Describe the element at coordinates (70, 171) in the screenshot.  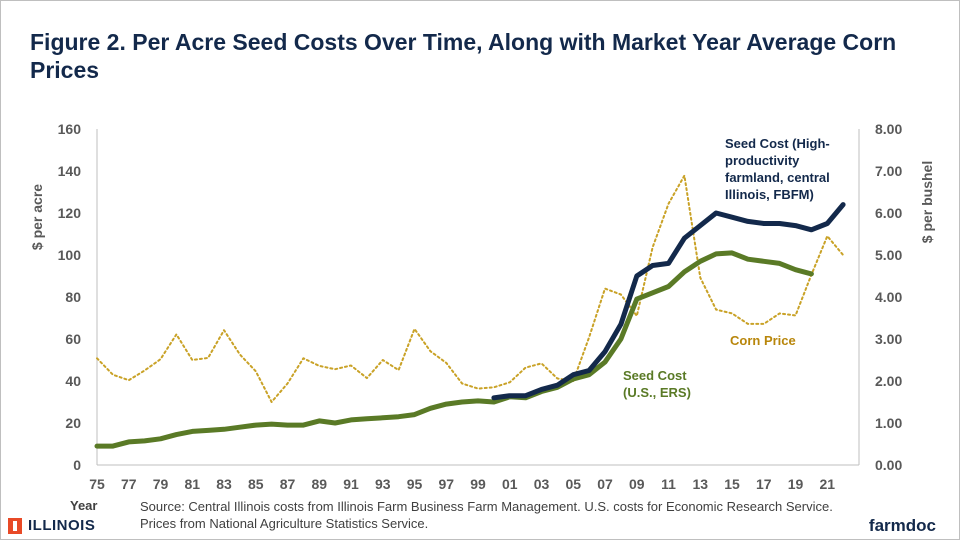
I see `y-left-tick-label: 140` at that location.